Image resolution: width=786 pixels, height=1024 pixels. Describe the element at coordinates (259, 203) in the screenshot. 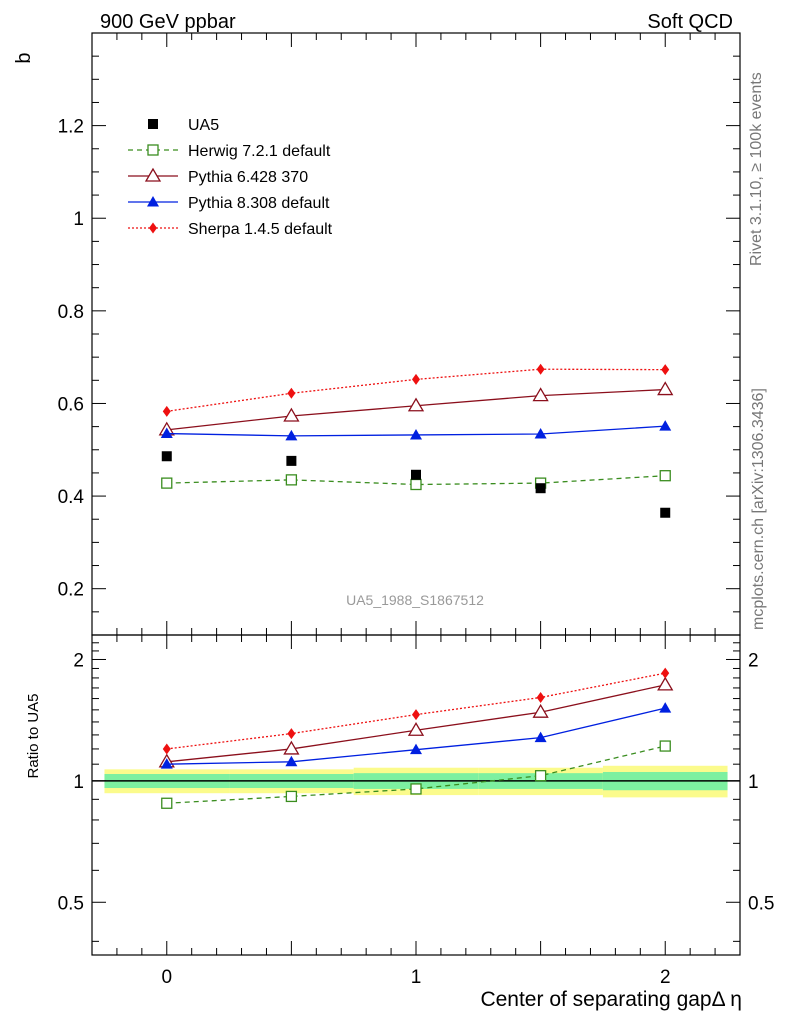

I see `legend-label: Pythia 8.308 default` at that location.